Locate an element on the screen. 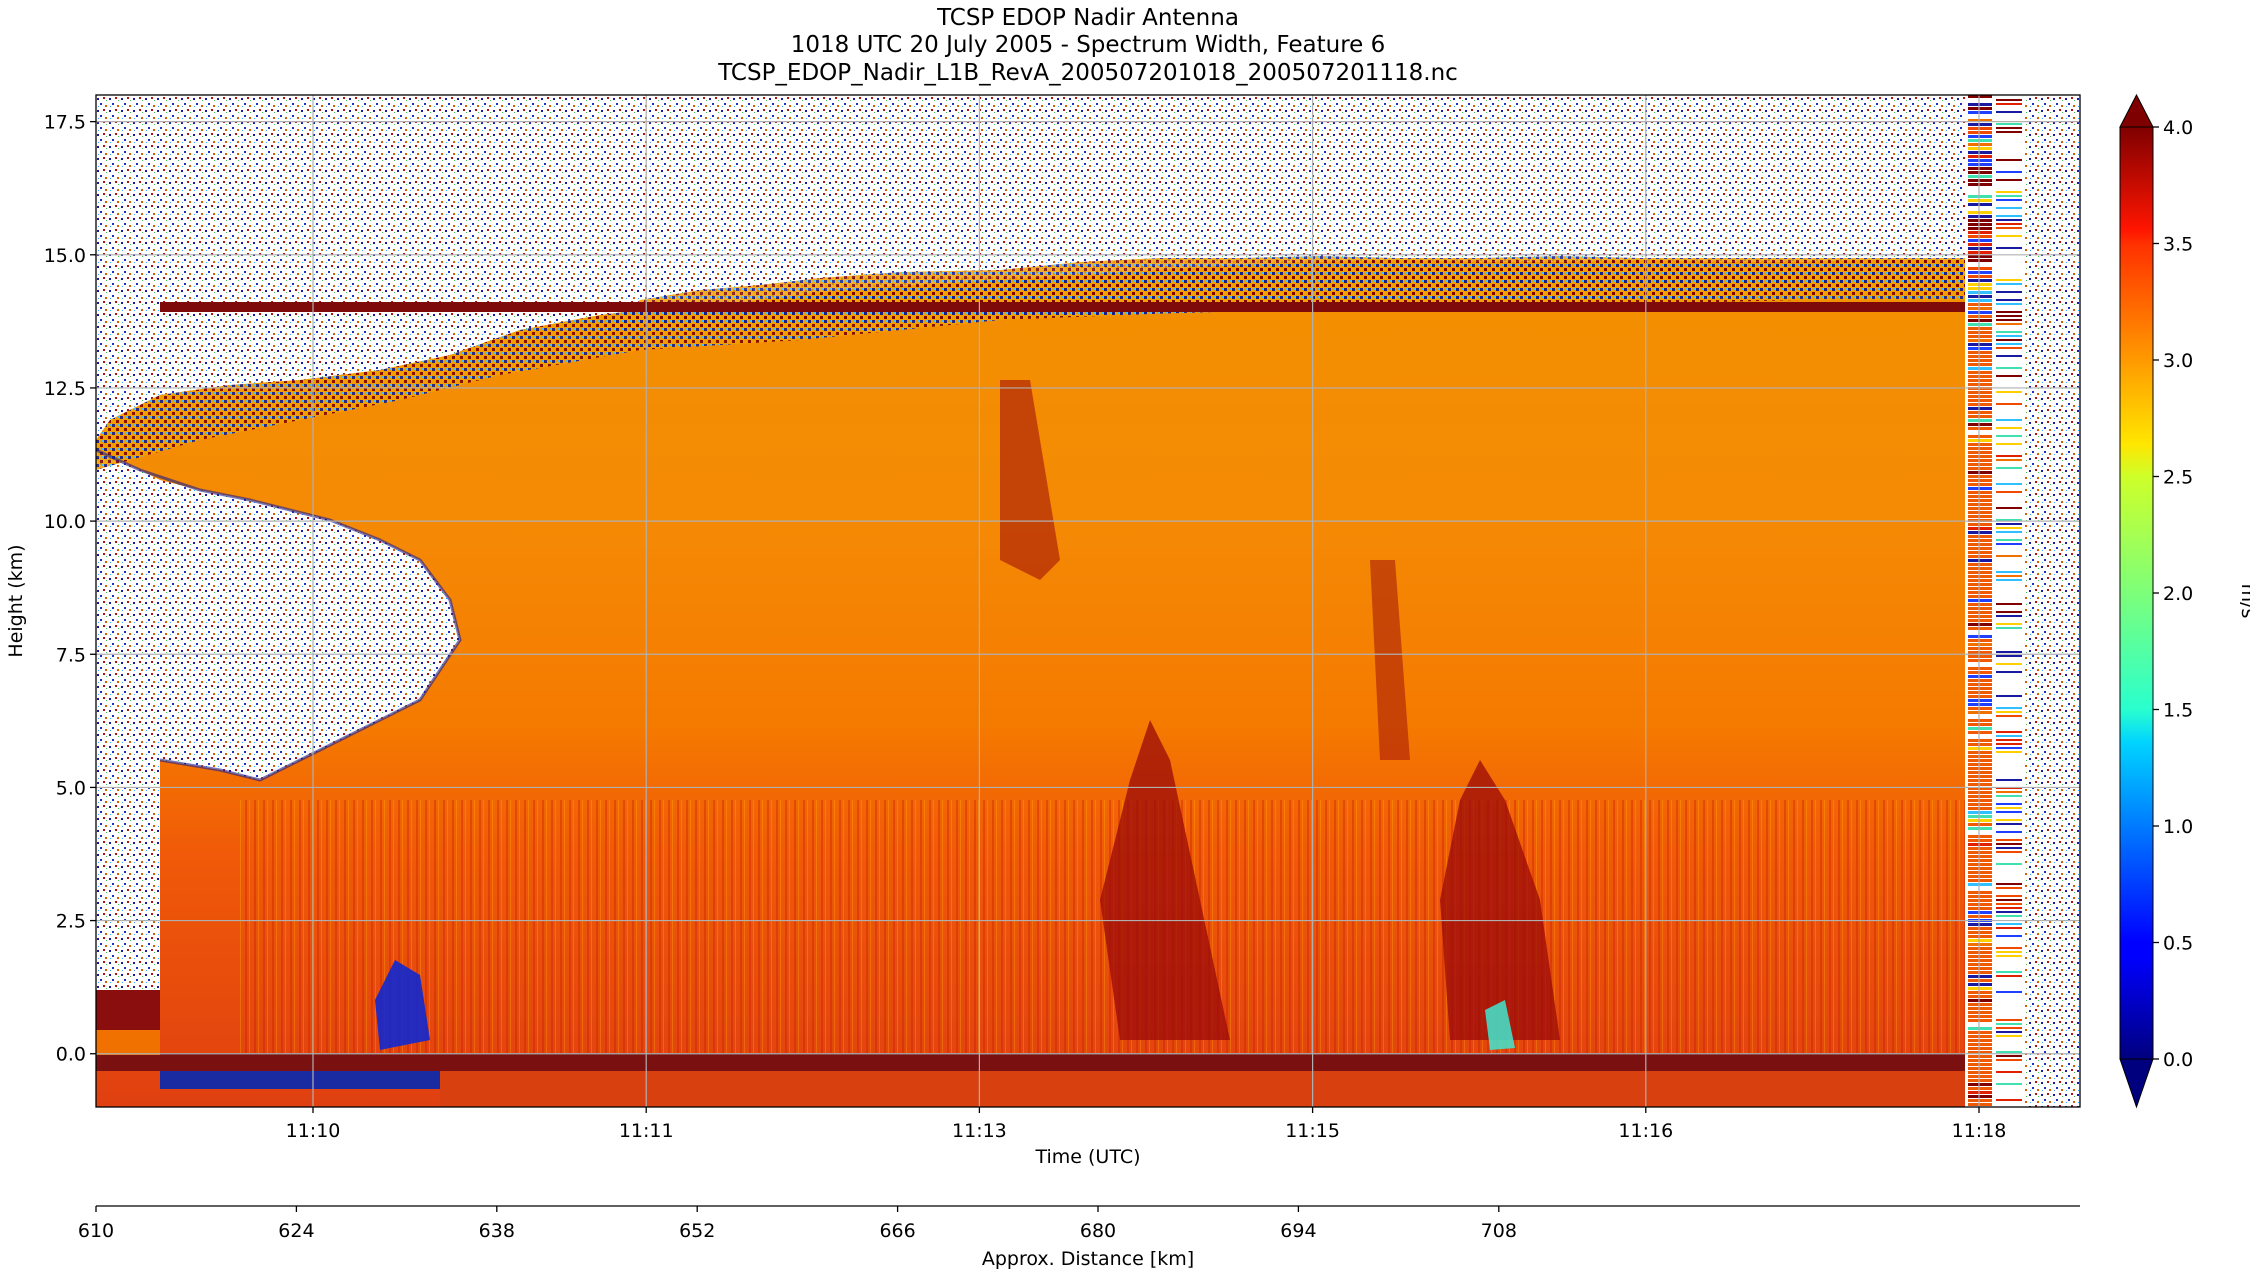  y-tick-label: 2.5 is located at coordinates (71, 922).